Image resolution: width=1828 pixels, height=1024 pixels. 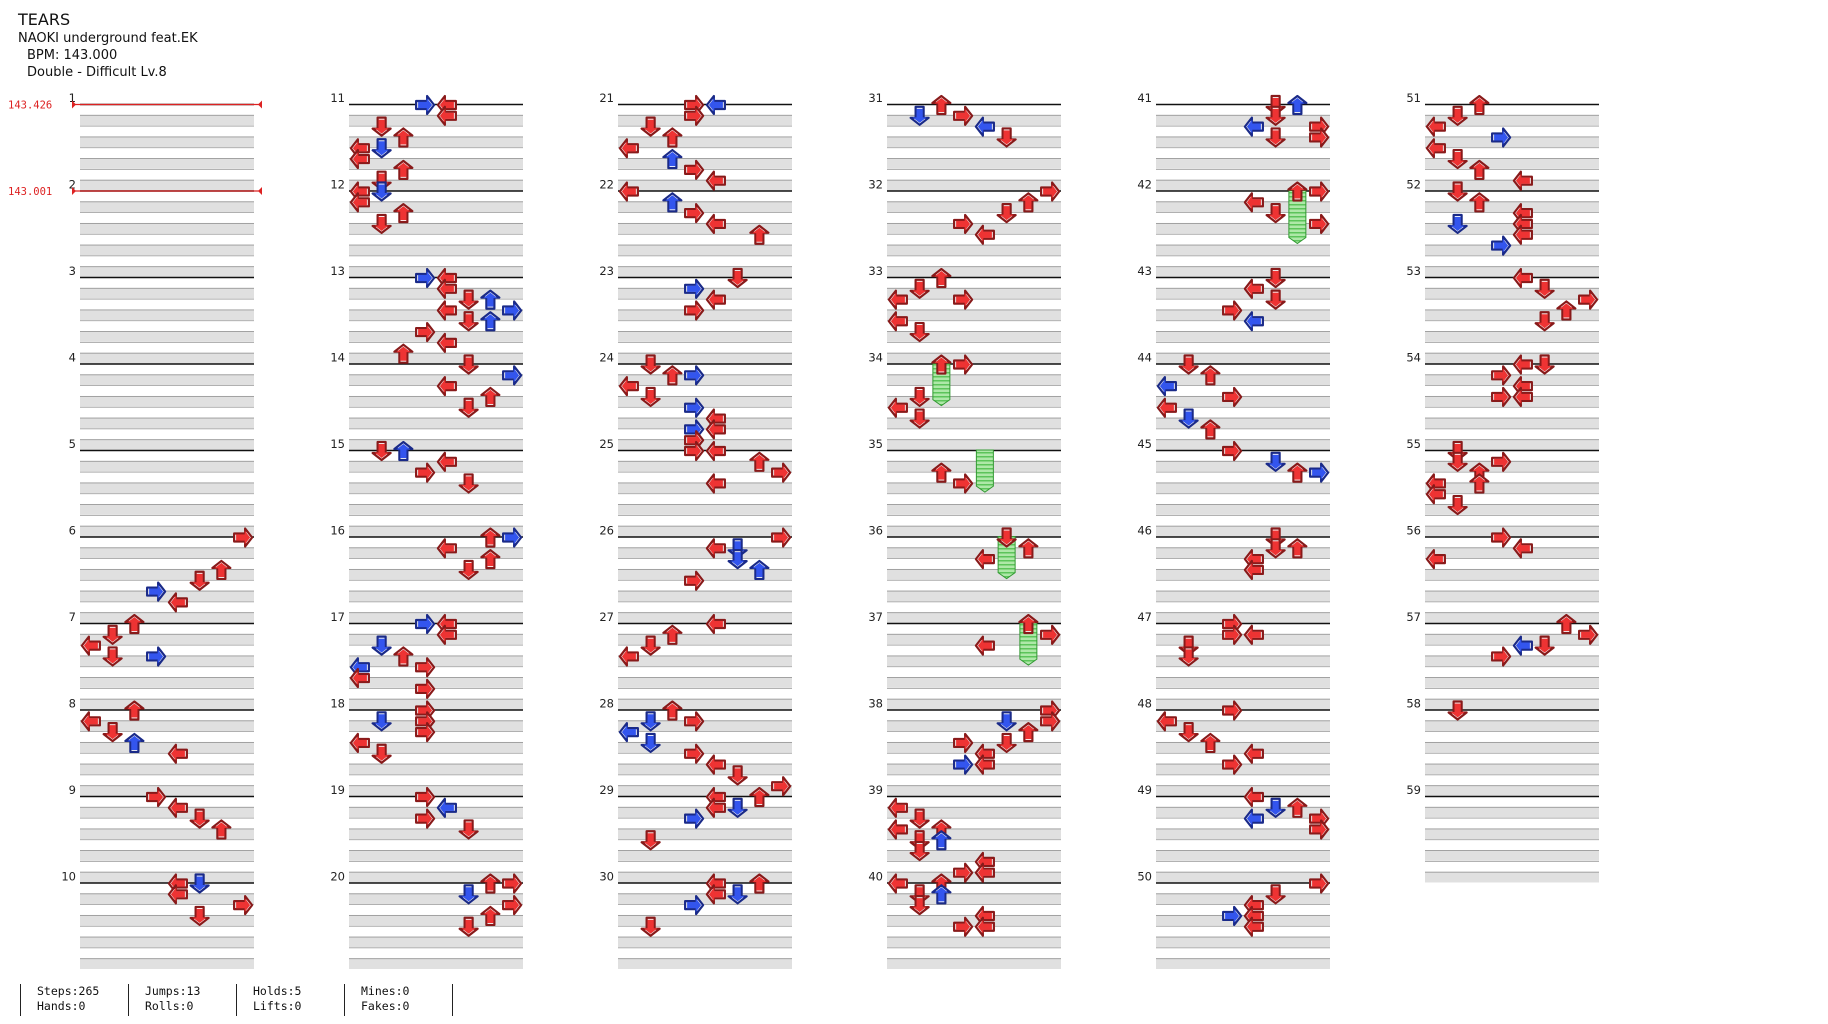 I want to click on measure-57: 57, so click(x=1502, y=660).